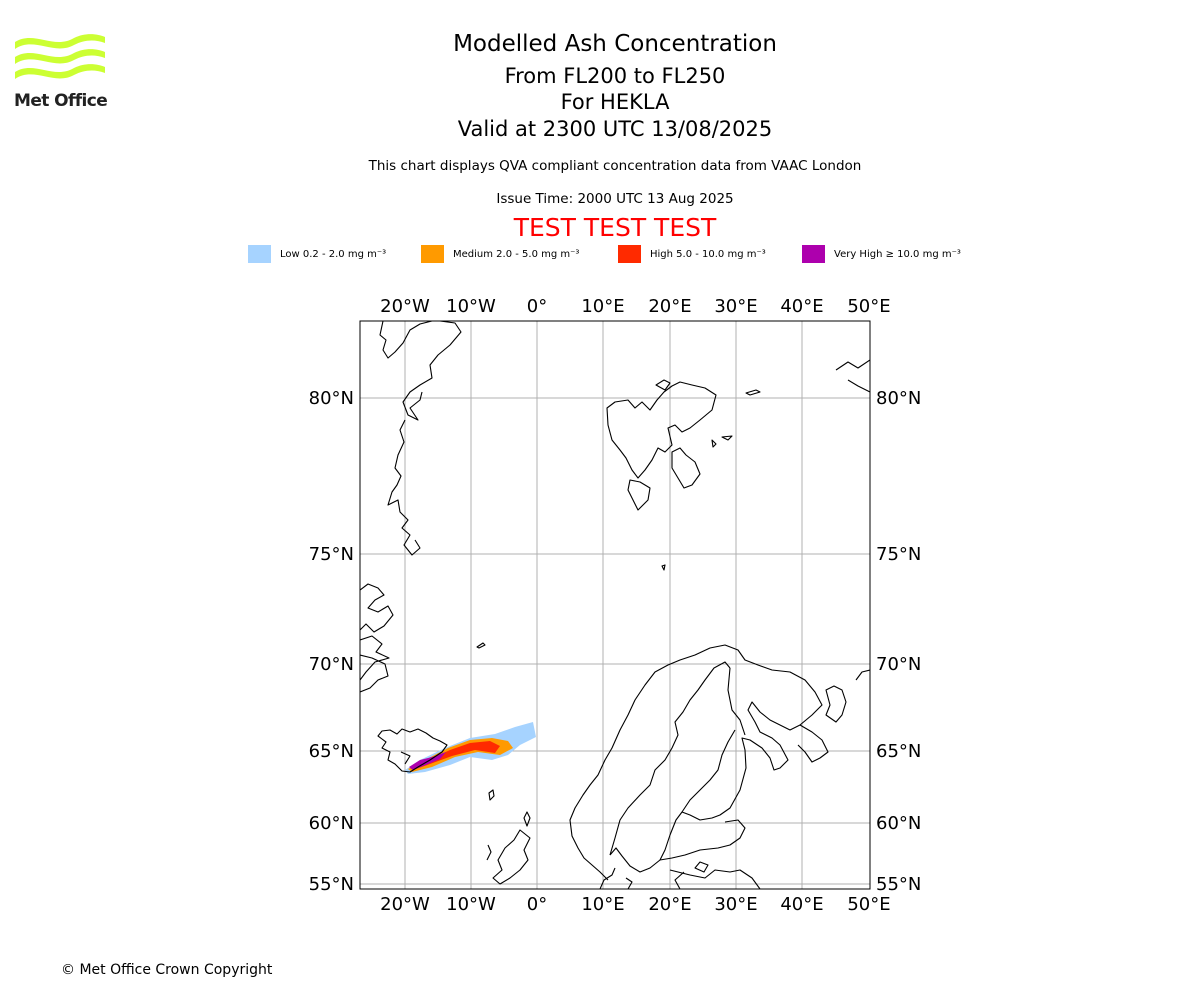 The height and width of the screenshot is (1000, 1200). I want to click on lon-label-top-30e: 30°E, so click(735, 306).